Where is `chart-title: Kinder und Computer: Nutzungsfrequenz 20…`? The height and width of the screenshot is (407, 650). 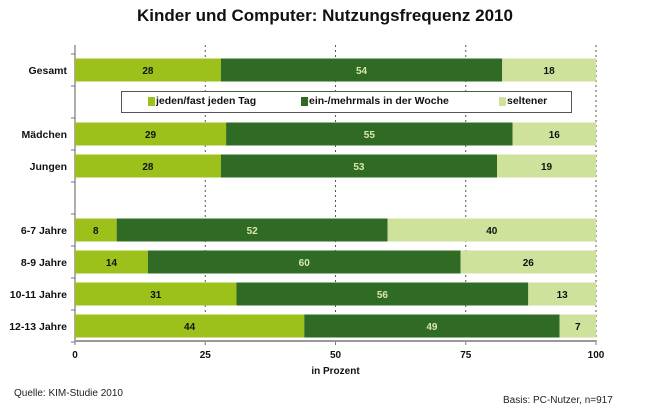
chart-title: Kinder und Computer: Nutzungsfrequenz 20… is located at coordinates (325, 15).